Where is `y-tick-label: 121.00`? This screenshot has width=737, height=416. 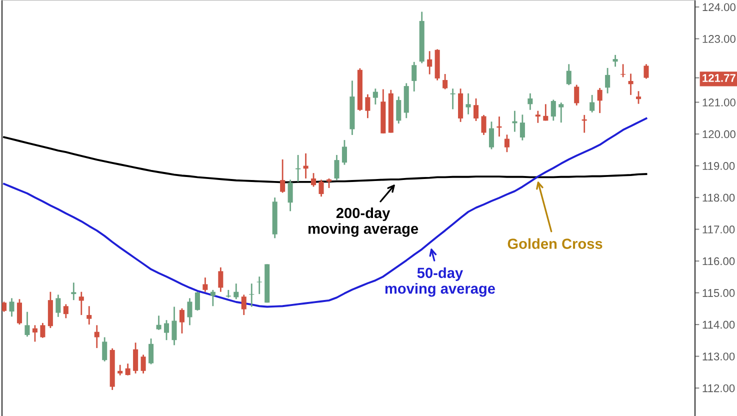
y-tick-label: 121.00 is located at coordinates (719, 102).